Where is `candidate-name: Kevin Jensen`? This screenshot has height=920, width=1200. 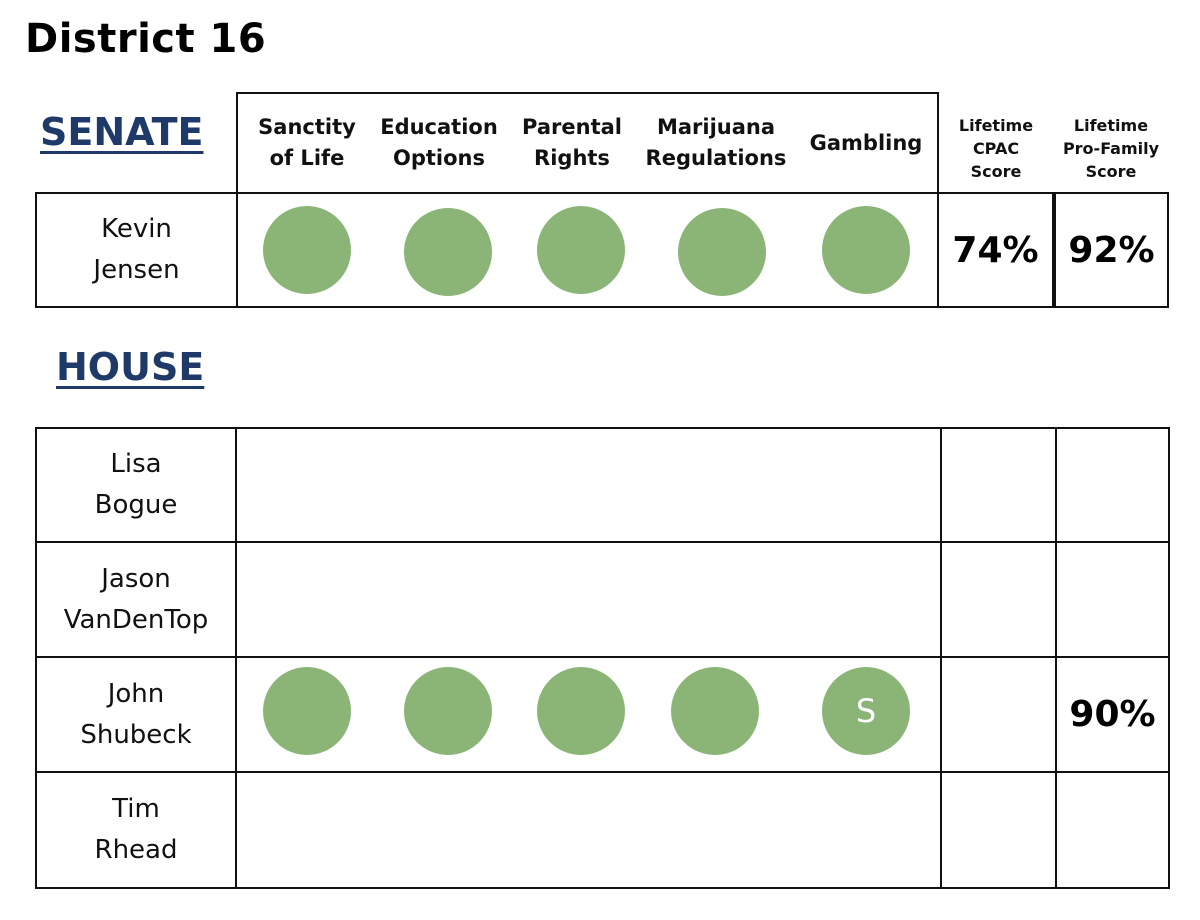
candidate-name: Kevin Jensen is located at coordinates (136, 249).